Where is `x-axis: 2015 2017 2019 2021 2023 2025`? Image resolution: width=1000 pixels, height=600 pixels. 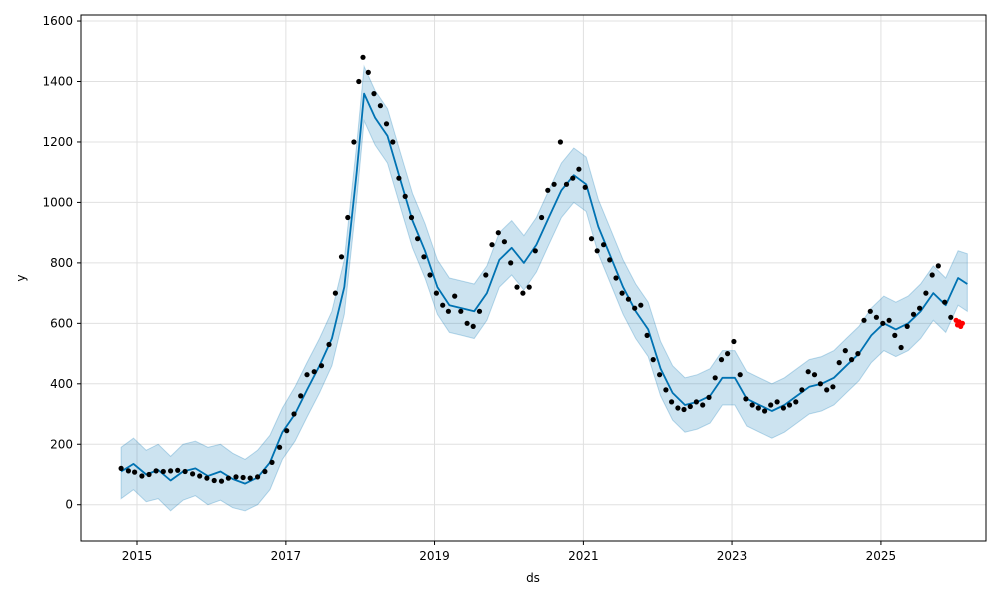 x-axis: 2015 2017 2019 2021 2023 2025 is located at coordinates (509, 552).